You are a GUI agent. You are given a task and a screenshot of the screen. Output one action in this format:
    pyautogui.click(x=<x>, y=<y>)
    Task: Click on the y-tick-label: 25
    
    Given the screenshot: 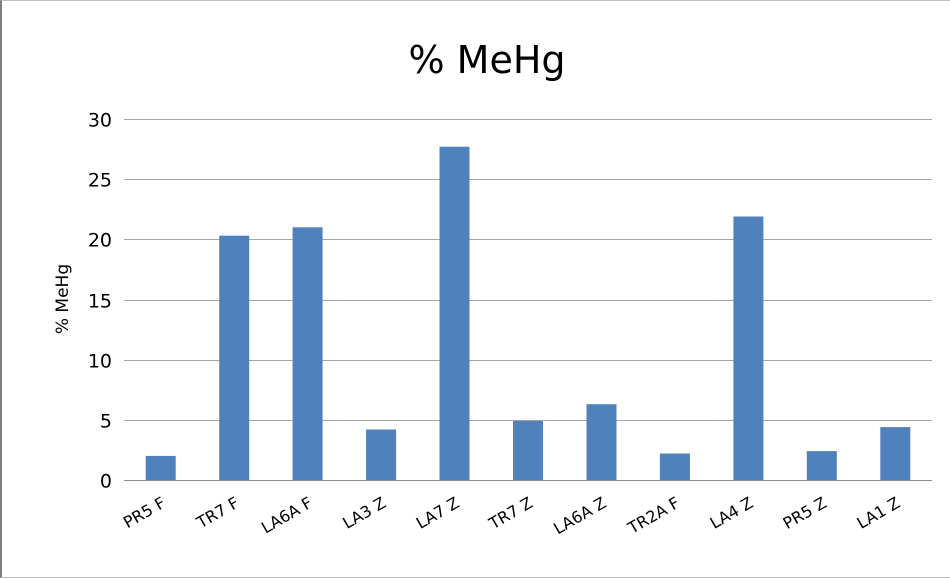 What is the action you would take?
    pyautogui.click(x=100, y=181)
    